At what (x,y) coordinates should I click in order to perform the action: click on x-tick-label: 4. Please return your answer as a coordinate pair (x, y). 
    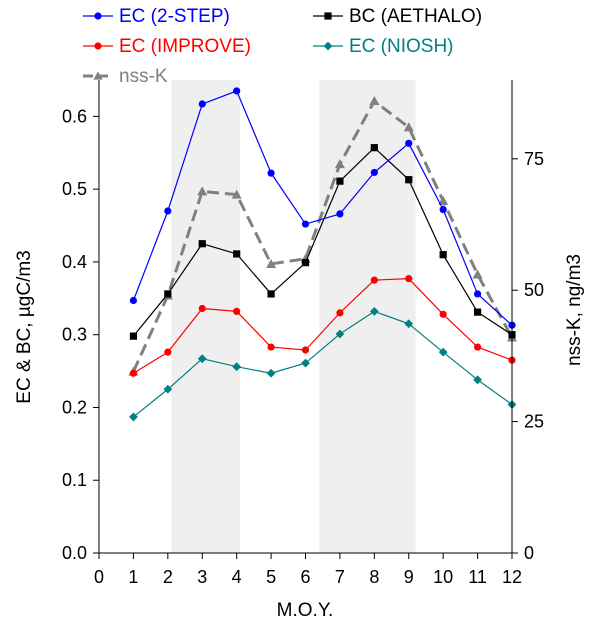
    Looking at the image, I should click on (237, 577).